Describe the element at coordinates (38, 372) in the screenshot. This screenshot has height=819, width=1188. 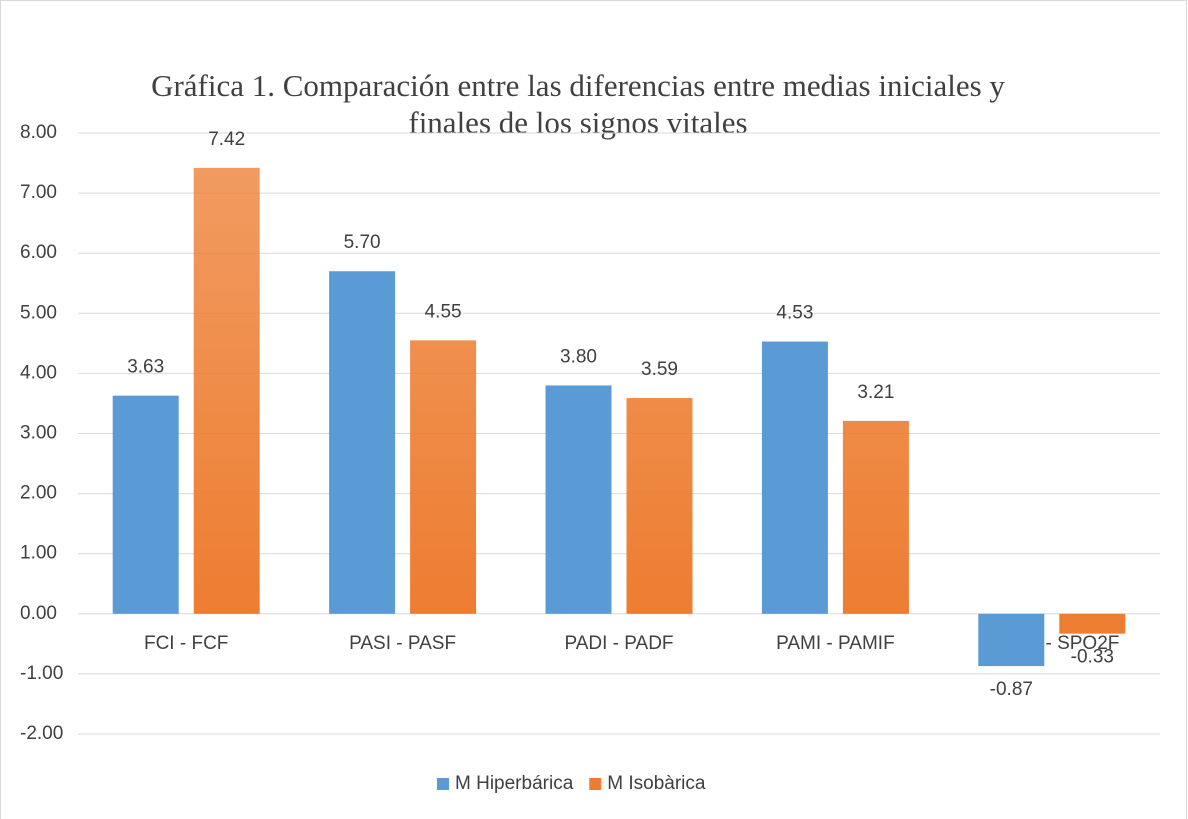
I see `y-tick-label: 4.00` at that location.